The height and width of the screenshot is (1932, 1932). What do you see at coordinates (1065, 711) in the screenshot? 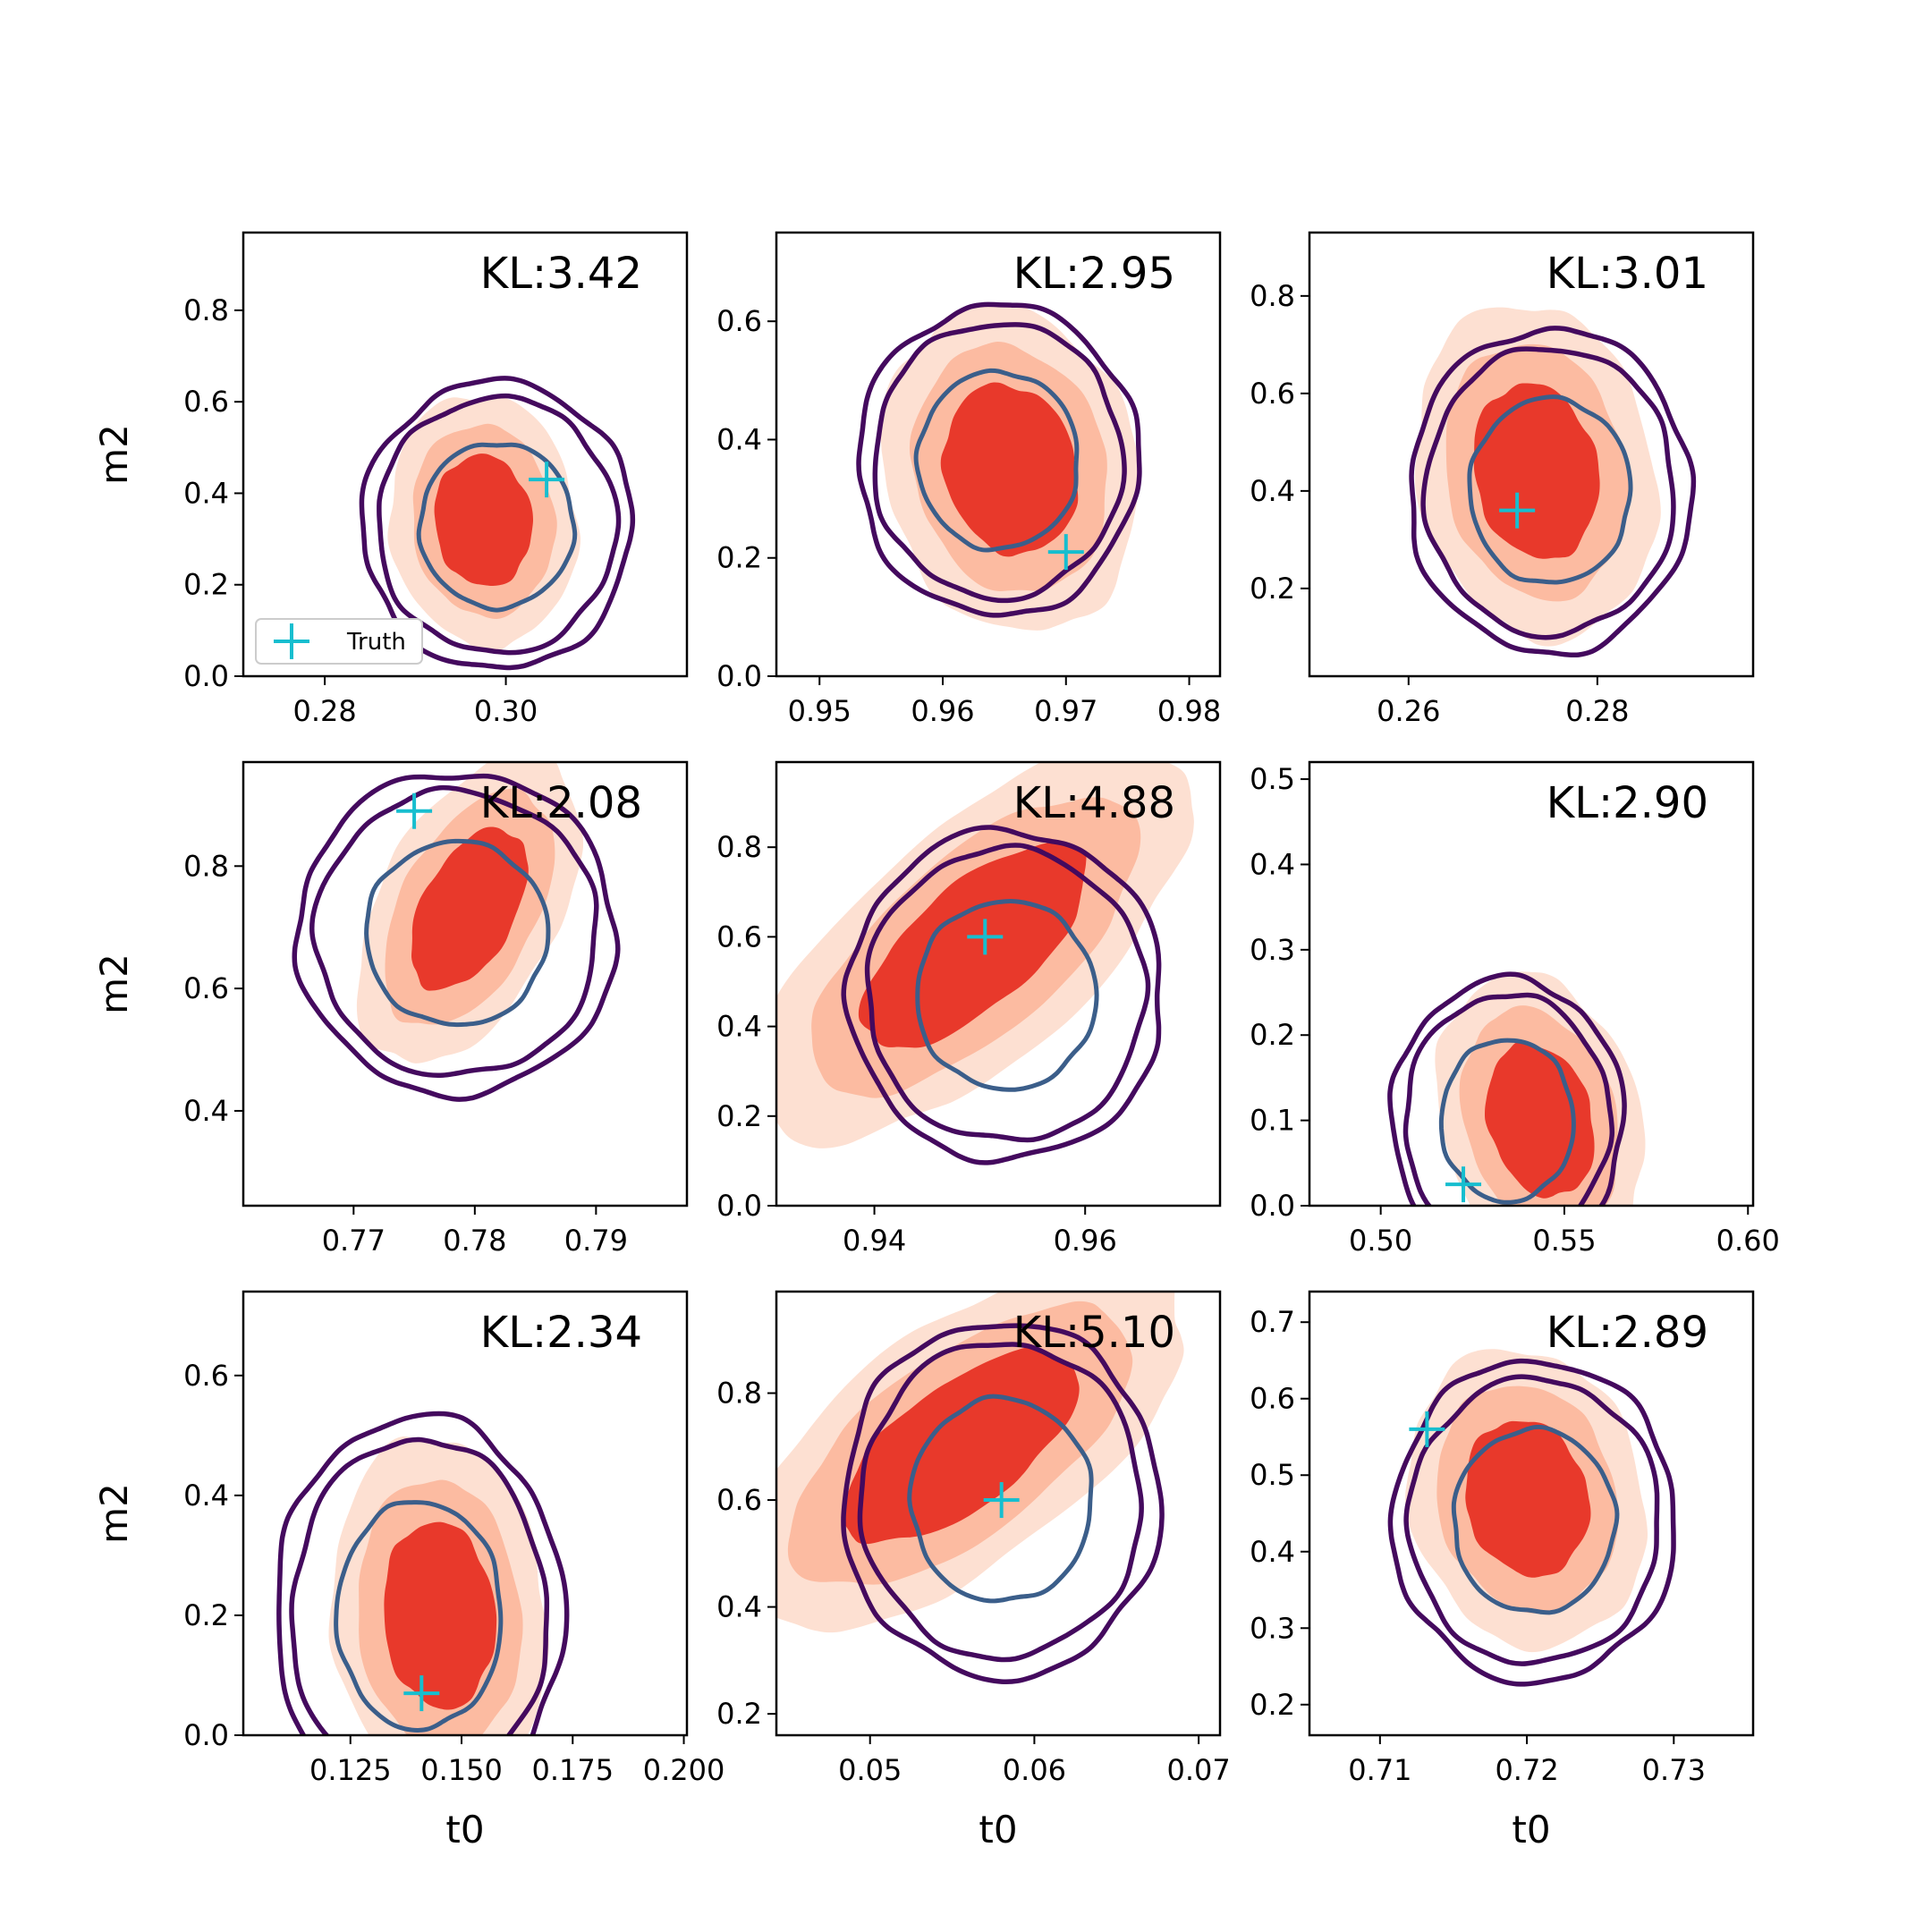
I see `x-tick-label: 0.97` at bounding box center [1065, 711].